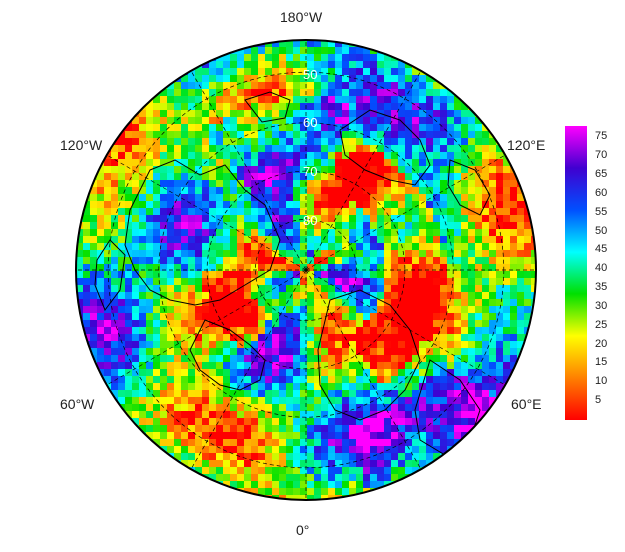 This screenshot has width=625, height=552. I want to click on meridian-line, so click(363, 170).